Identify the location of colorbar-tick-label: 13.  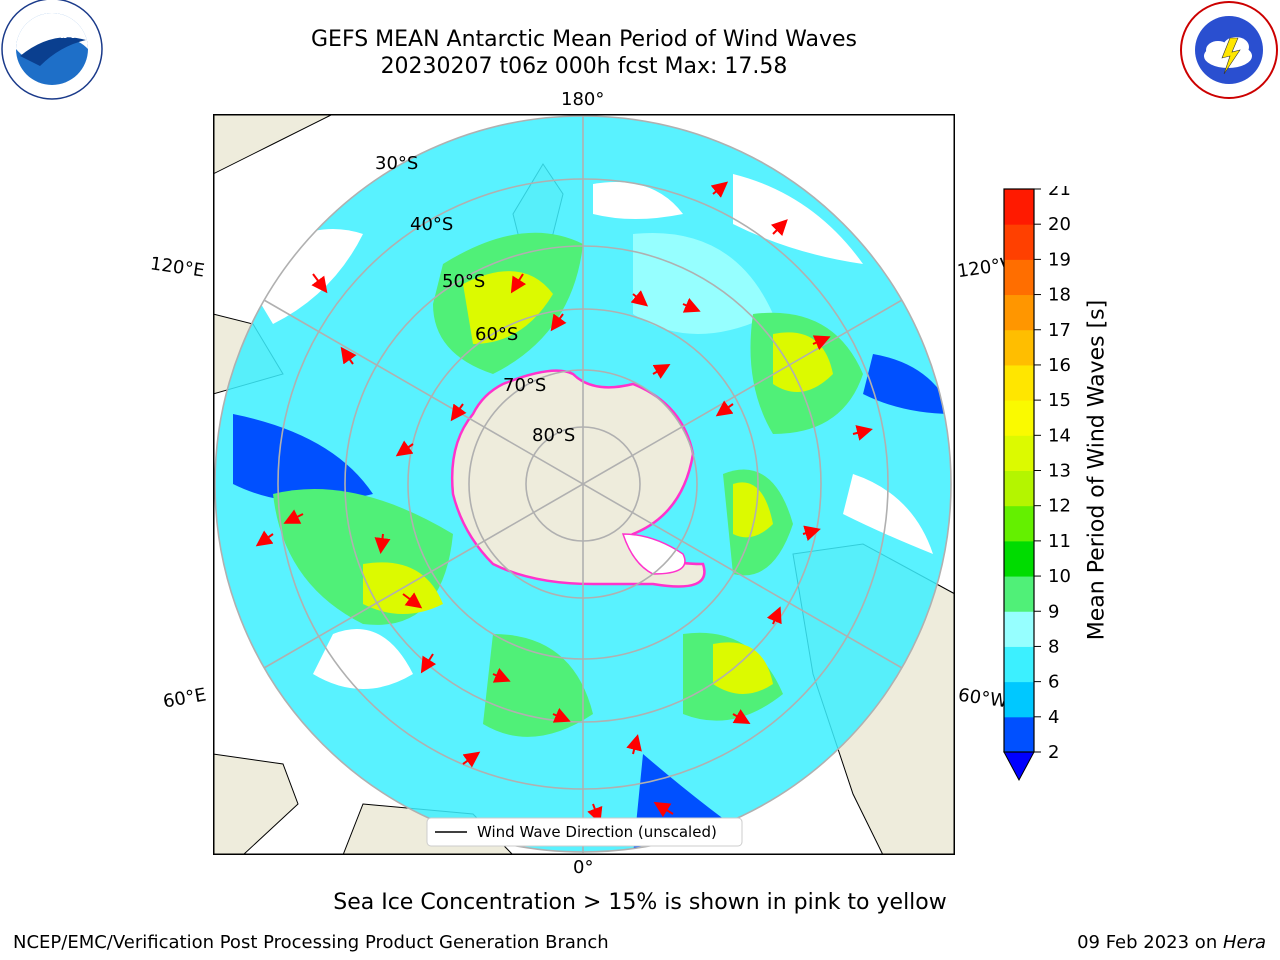
(1059, 471).